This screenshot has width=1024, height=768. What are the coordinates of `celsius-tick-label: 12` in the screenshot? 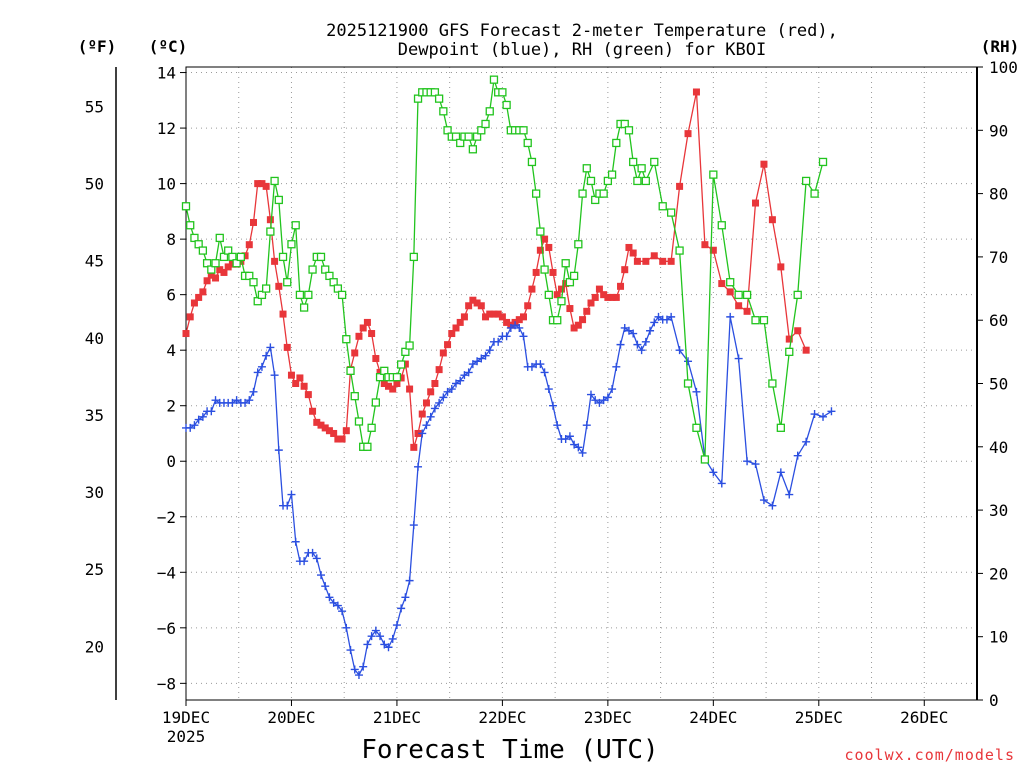 It's located at (166, 128).